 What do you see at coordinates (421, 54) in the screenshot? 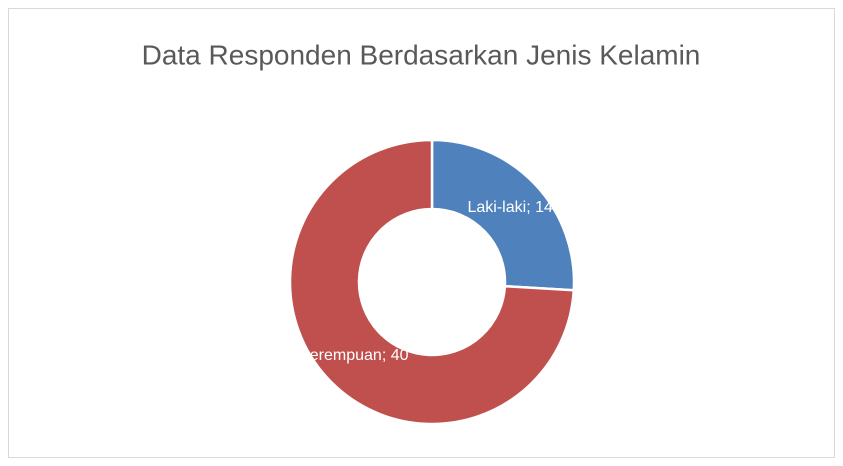
I see `chart-title: Data Responden Berdasarkan Jenis Kelamin` at bounding box center [421, 54].